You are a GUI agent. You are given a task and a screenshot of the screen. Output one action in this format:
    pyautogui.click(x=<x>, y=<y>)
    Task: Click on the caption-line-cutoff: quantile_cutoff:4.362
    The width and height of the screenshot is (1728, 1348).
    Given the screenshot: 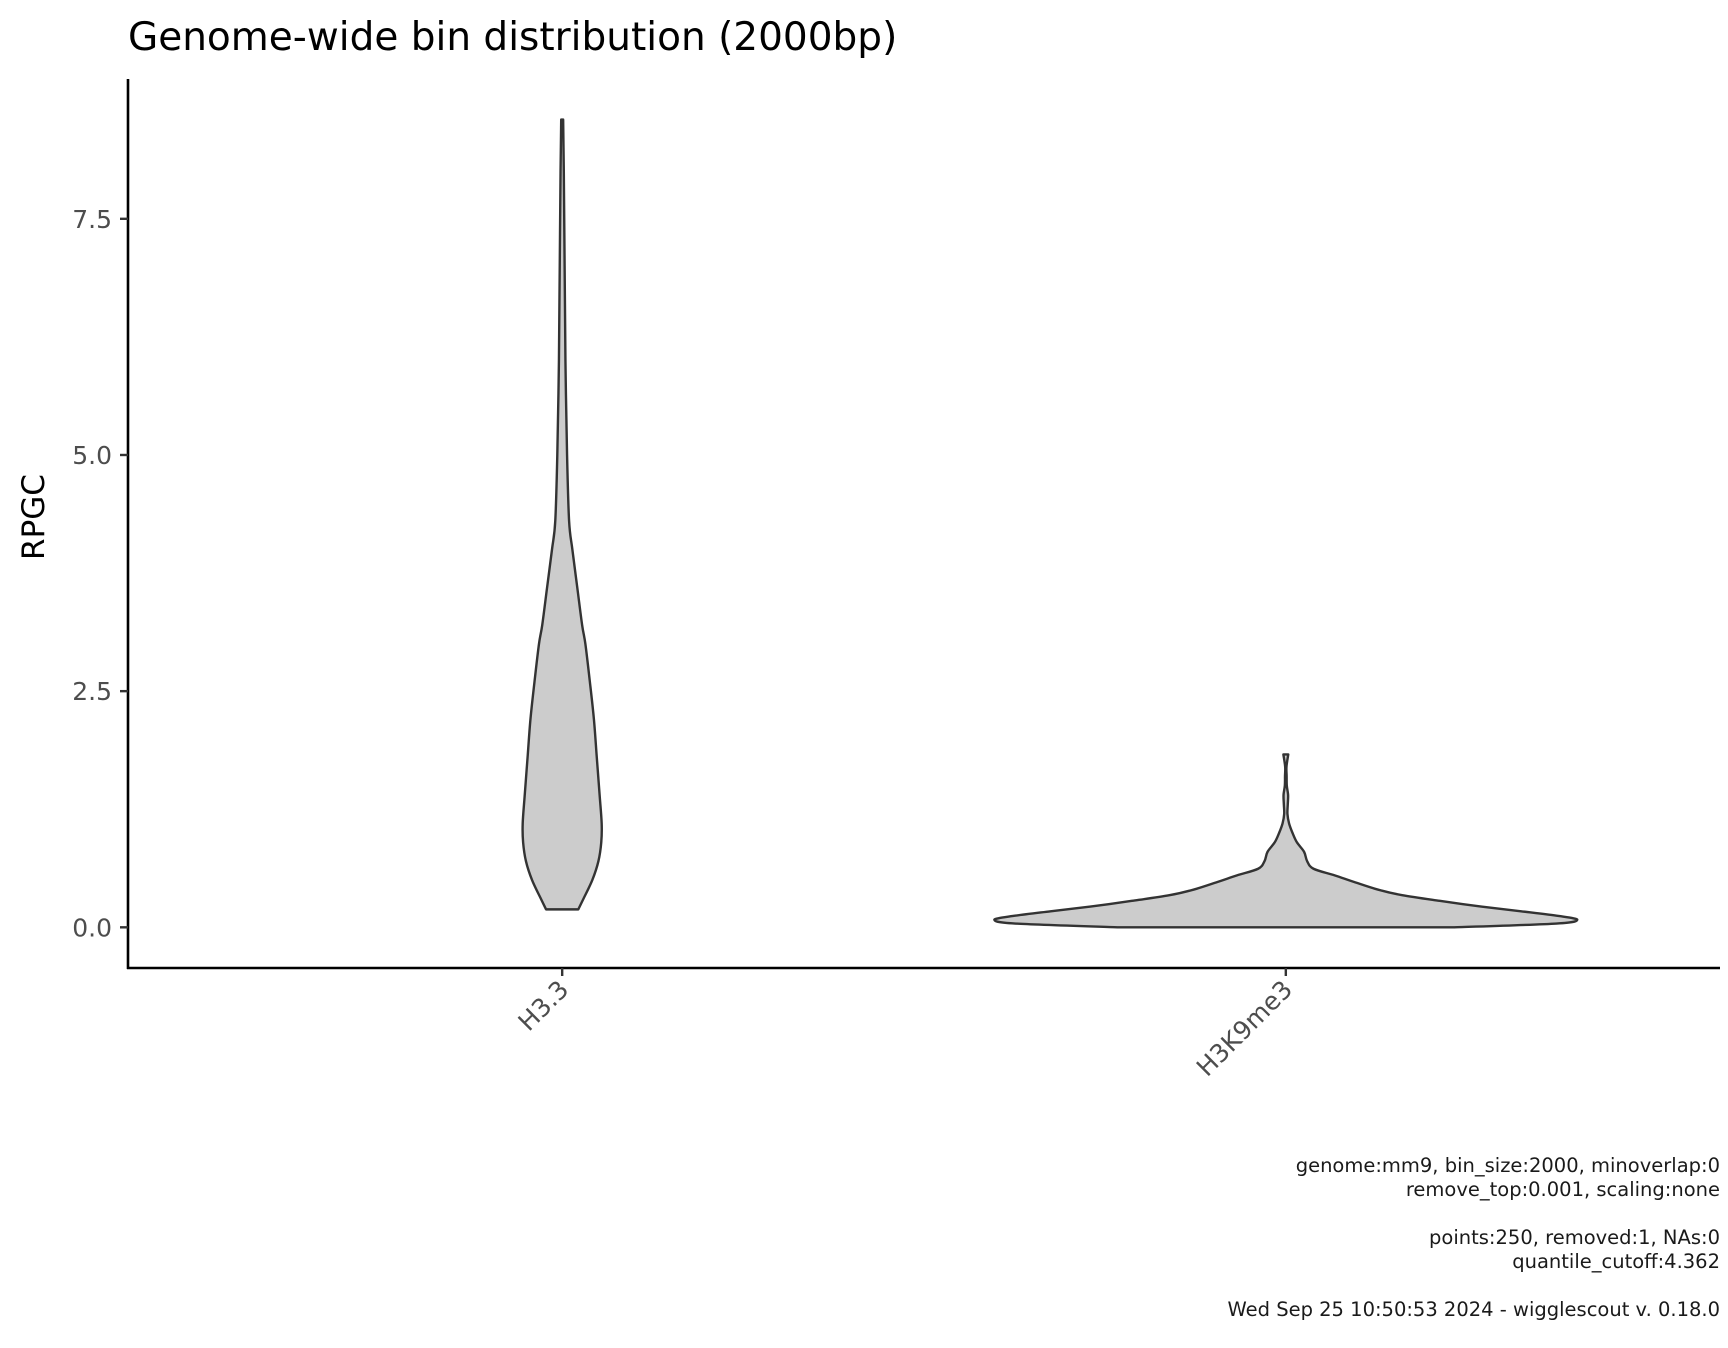 What is the action you would take?
    pyautogui.click(x=1616, y=1261)
    